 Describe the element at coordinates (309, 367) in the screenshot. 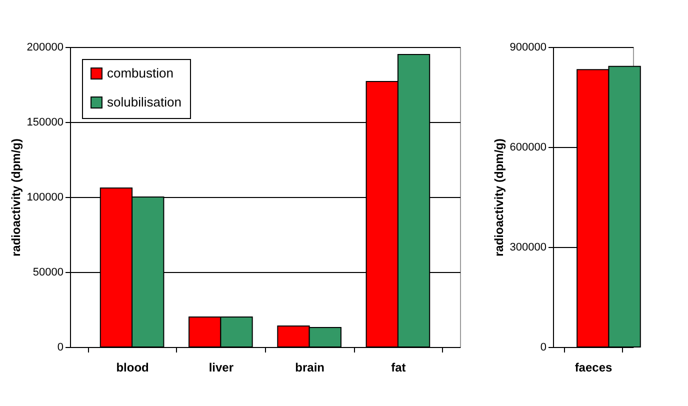

I see `x-tick-label: brain` at that location.